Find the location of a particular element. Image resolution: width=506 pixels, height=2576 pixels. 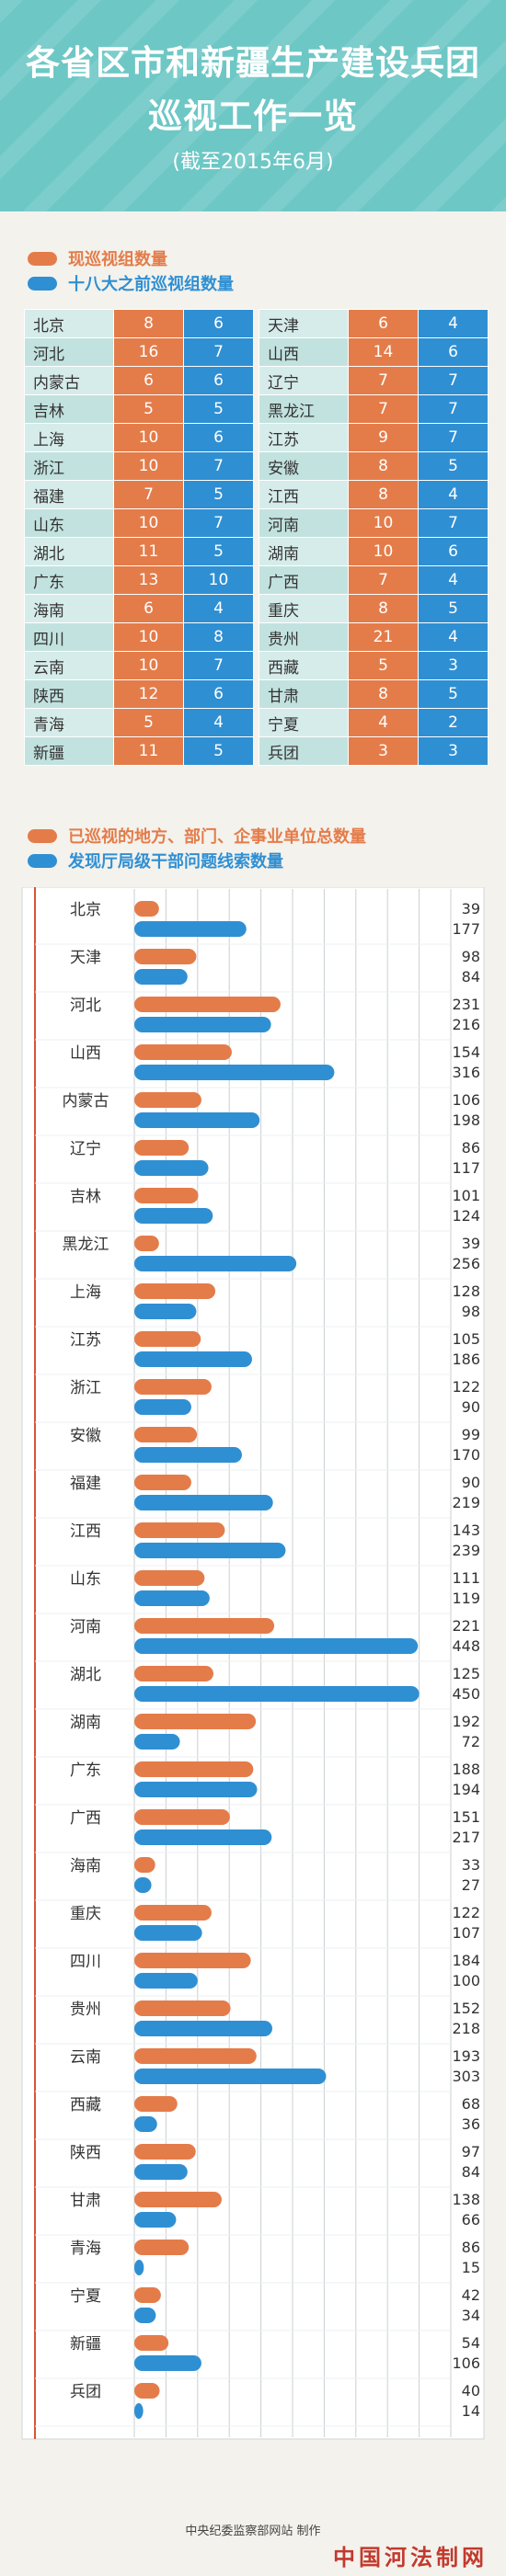

current-count: 13 is located at coordinates (148, 580).